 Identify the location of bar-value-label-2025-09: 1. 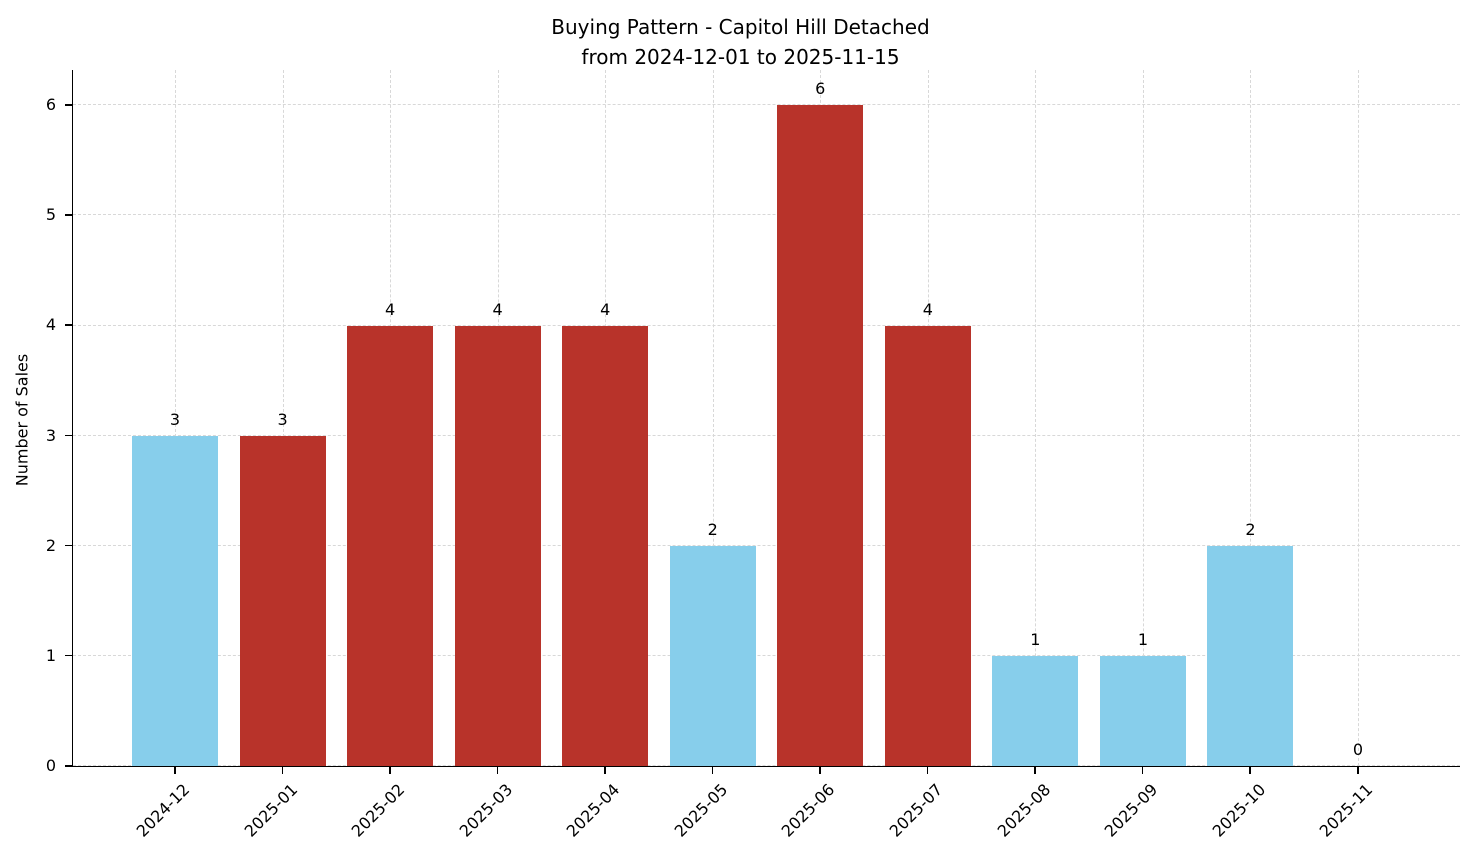
(1142, 639).